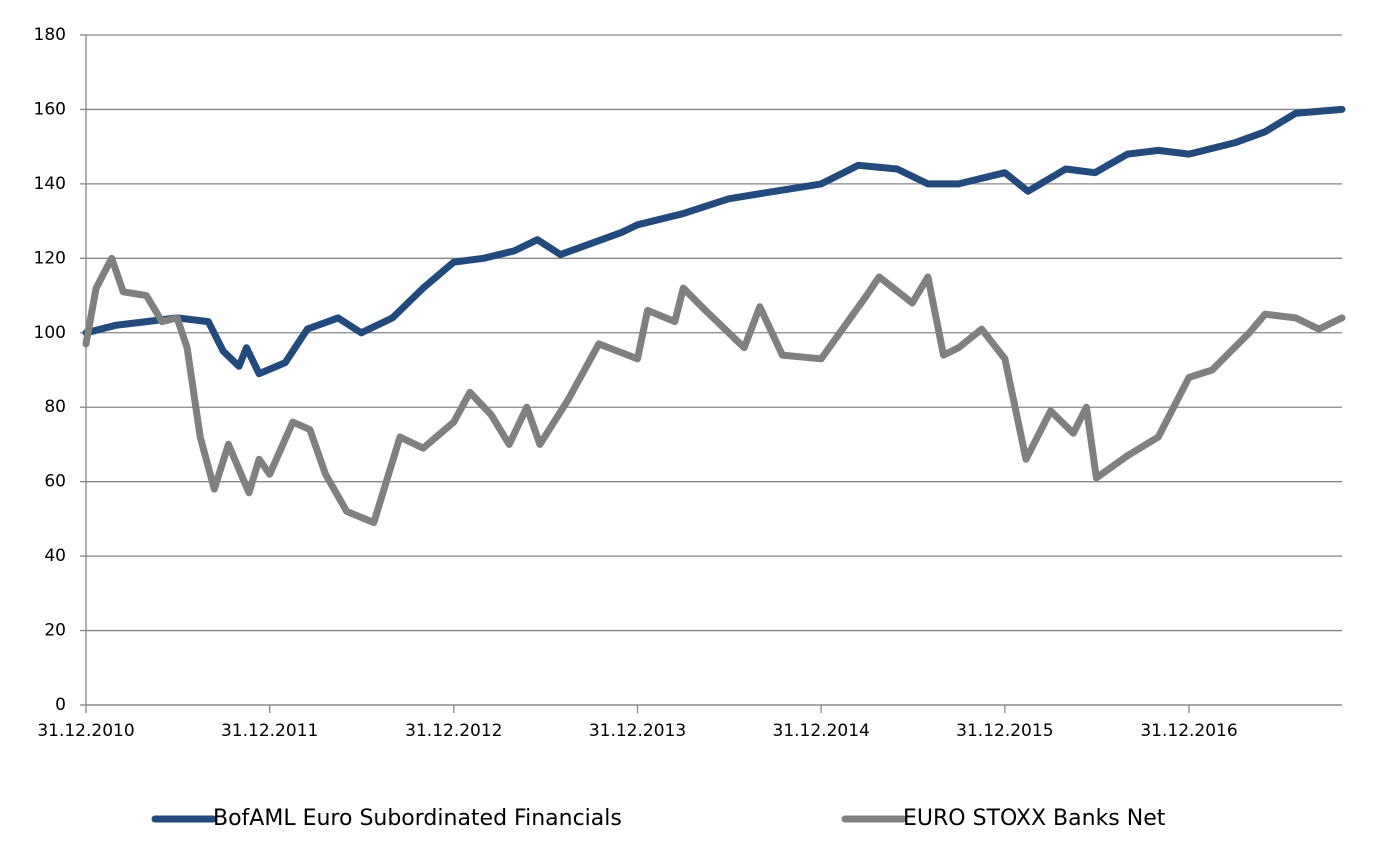 Image resolution: width=1385 pixels, height=861 pixels. I want to click on y-tick-label: 100, so click(50, 333).